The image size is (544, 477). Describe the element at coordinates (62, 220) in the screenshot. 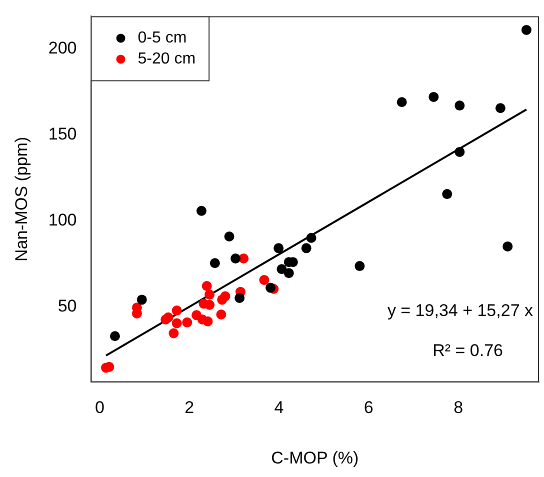

I see `y-tick-label: 100` at that location.